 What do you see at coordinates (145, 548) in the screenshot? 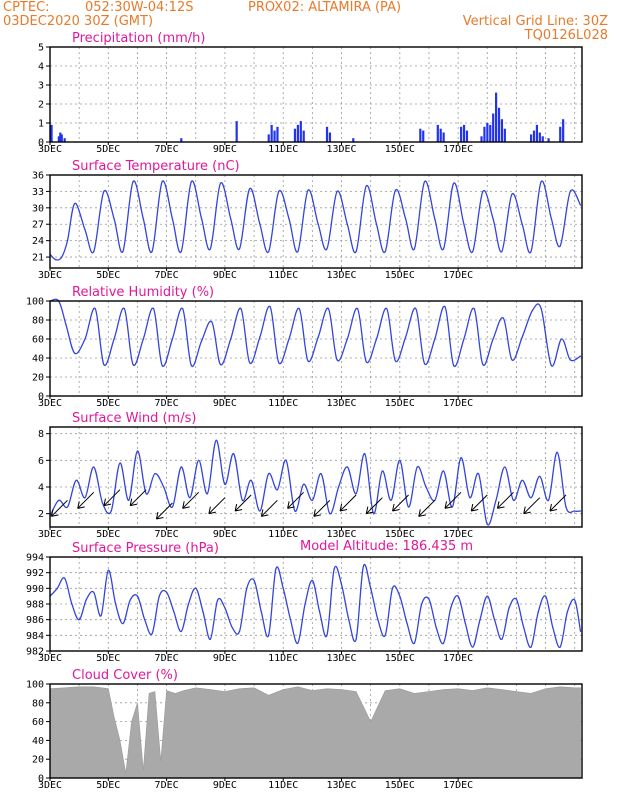
I see `panel-title: Surface Pressure (hPa)` at bounding box center [145, 548].